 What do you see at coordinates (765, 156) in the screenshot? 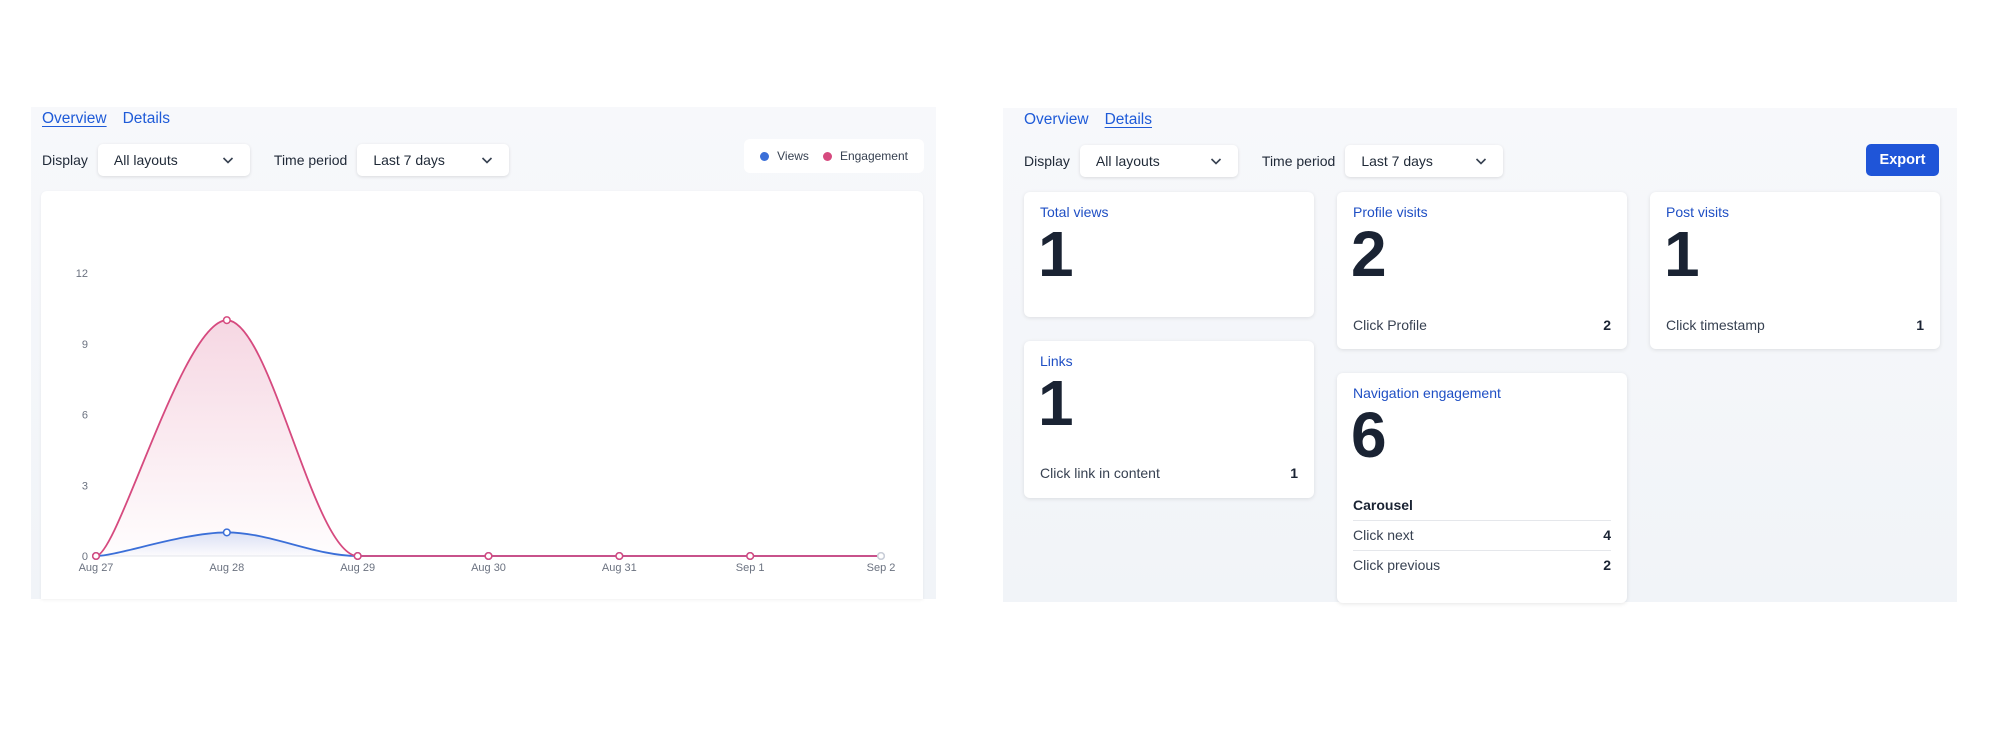
I see `views-legend-dot` at bounding box center [765, 156].